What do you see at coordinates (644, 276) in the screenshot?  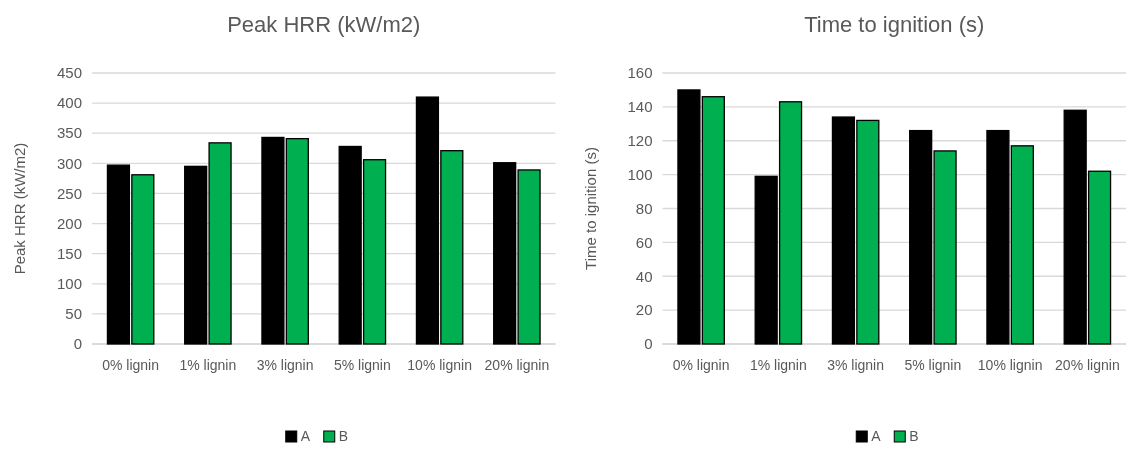 I see `y-tick-label: 40` at bounding box center [644, 276].